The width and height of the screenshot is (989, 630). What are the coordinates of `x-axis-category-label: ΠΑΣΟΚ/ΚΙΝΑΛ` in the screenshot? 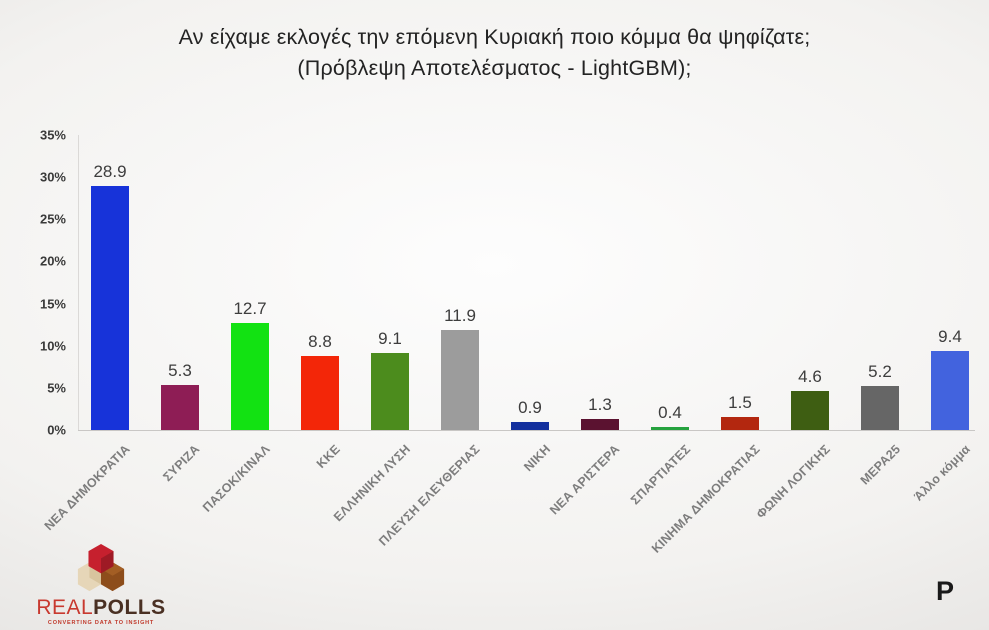 It's located at (236, 478).